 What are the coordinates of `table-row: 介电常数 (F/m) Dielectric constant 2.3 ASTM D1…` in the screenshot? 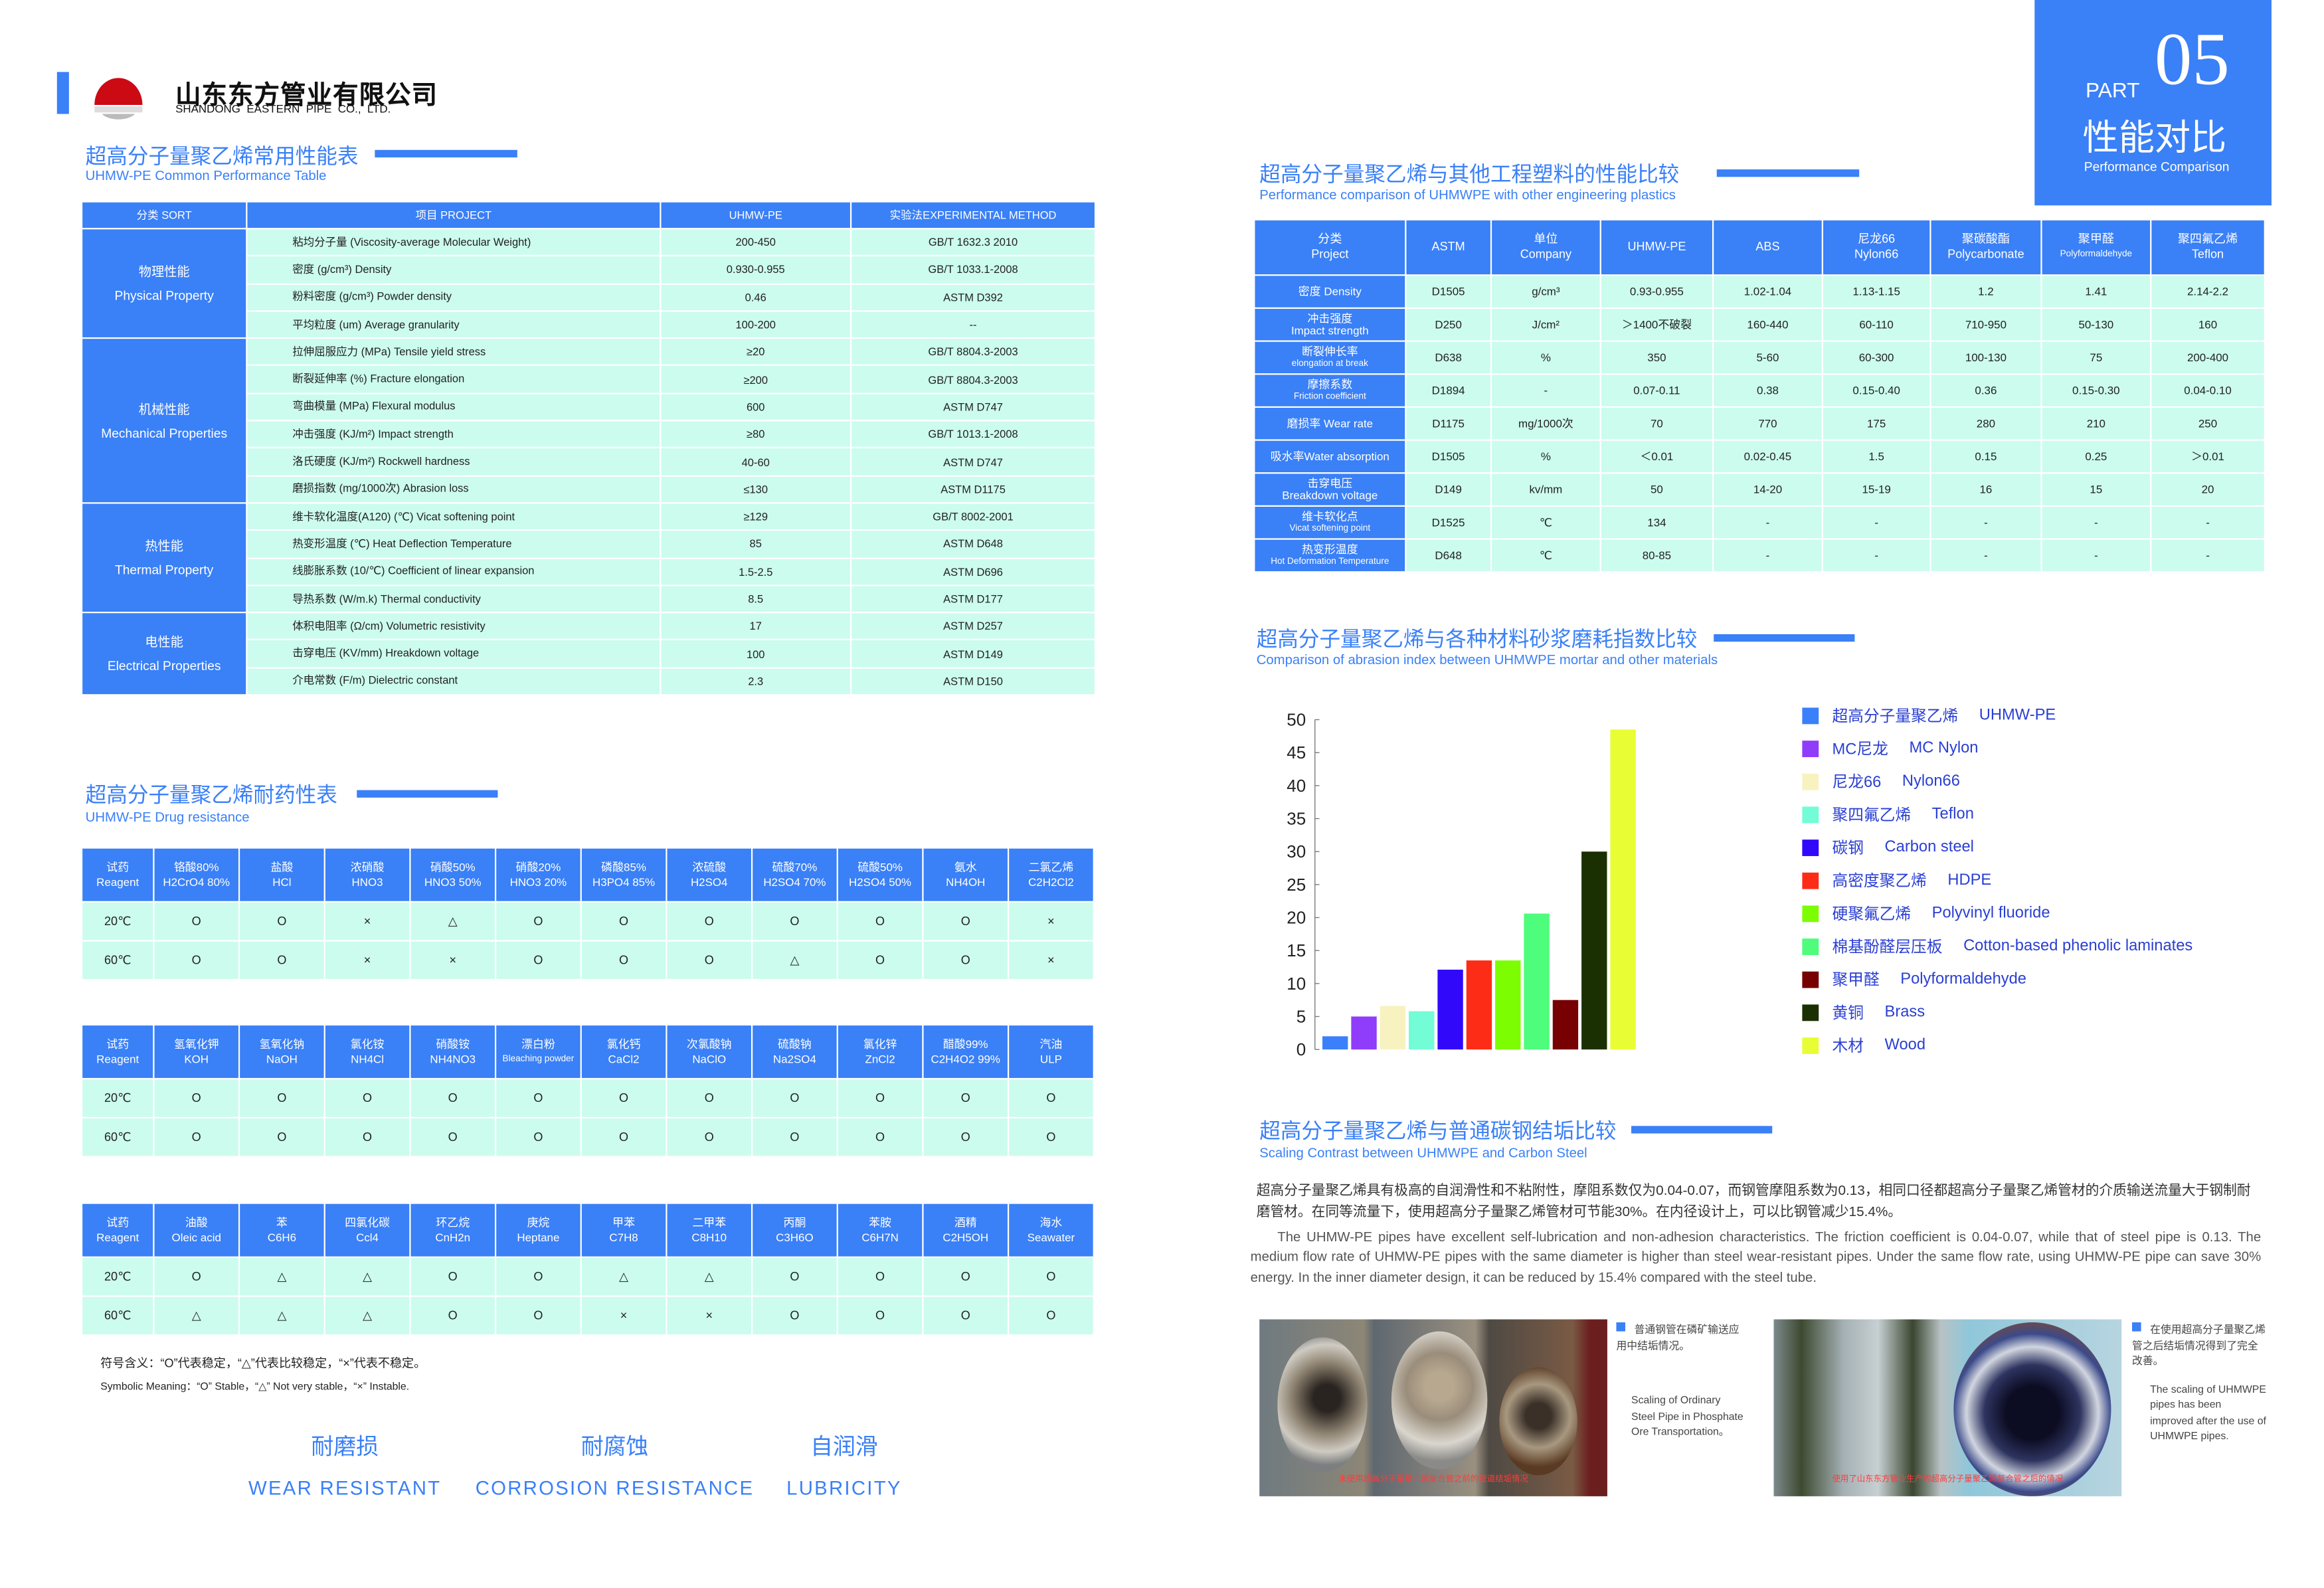 It's located at (588, 681).